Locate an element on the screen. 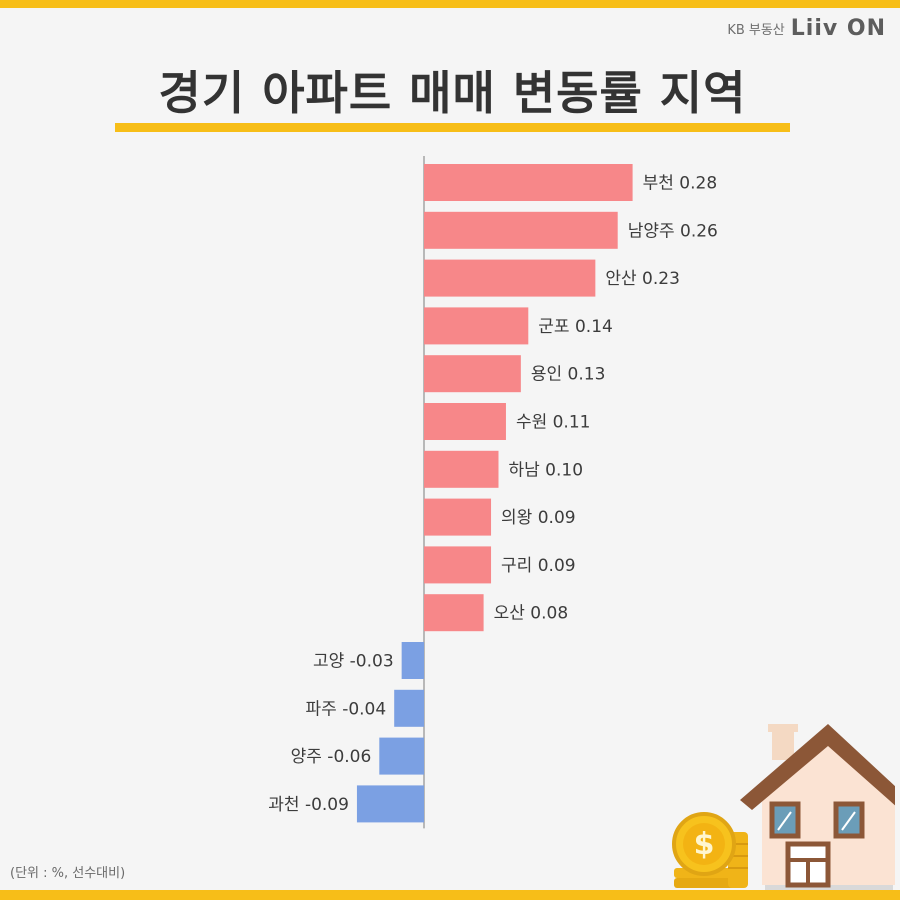 This screenshot has width=900, height=900. house-coins-illustration: $ is located at coordinates (783, 809).